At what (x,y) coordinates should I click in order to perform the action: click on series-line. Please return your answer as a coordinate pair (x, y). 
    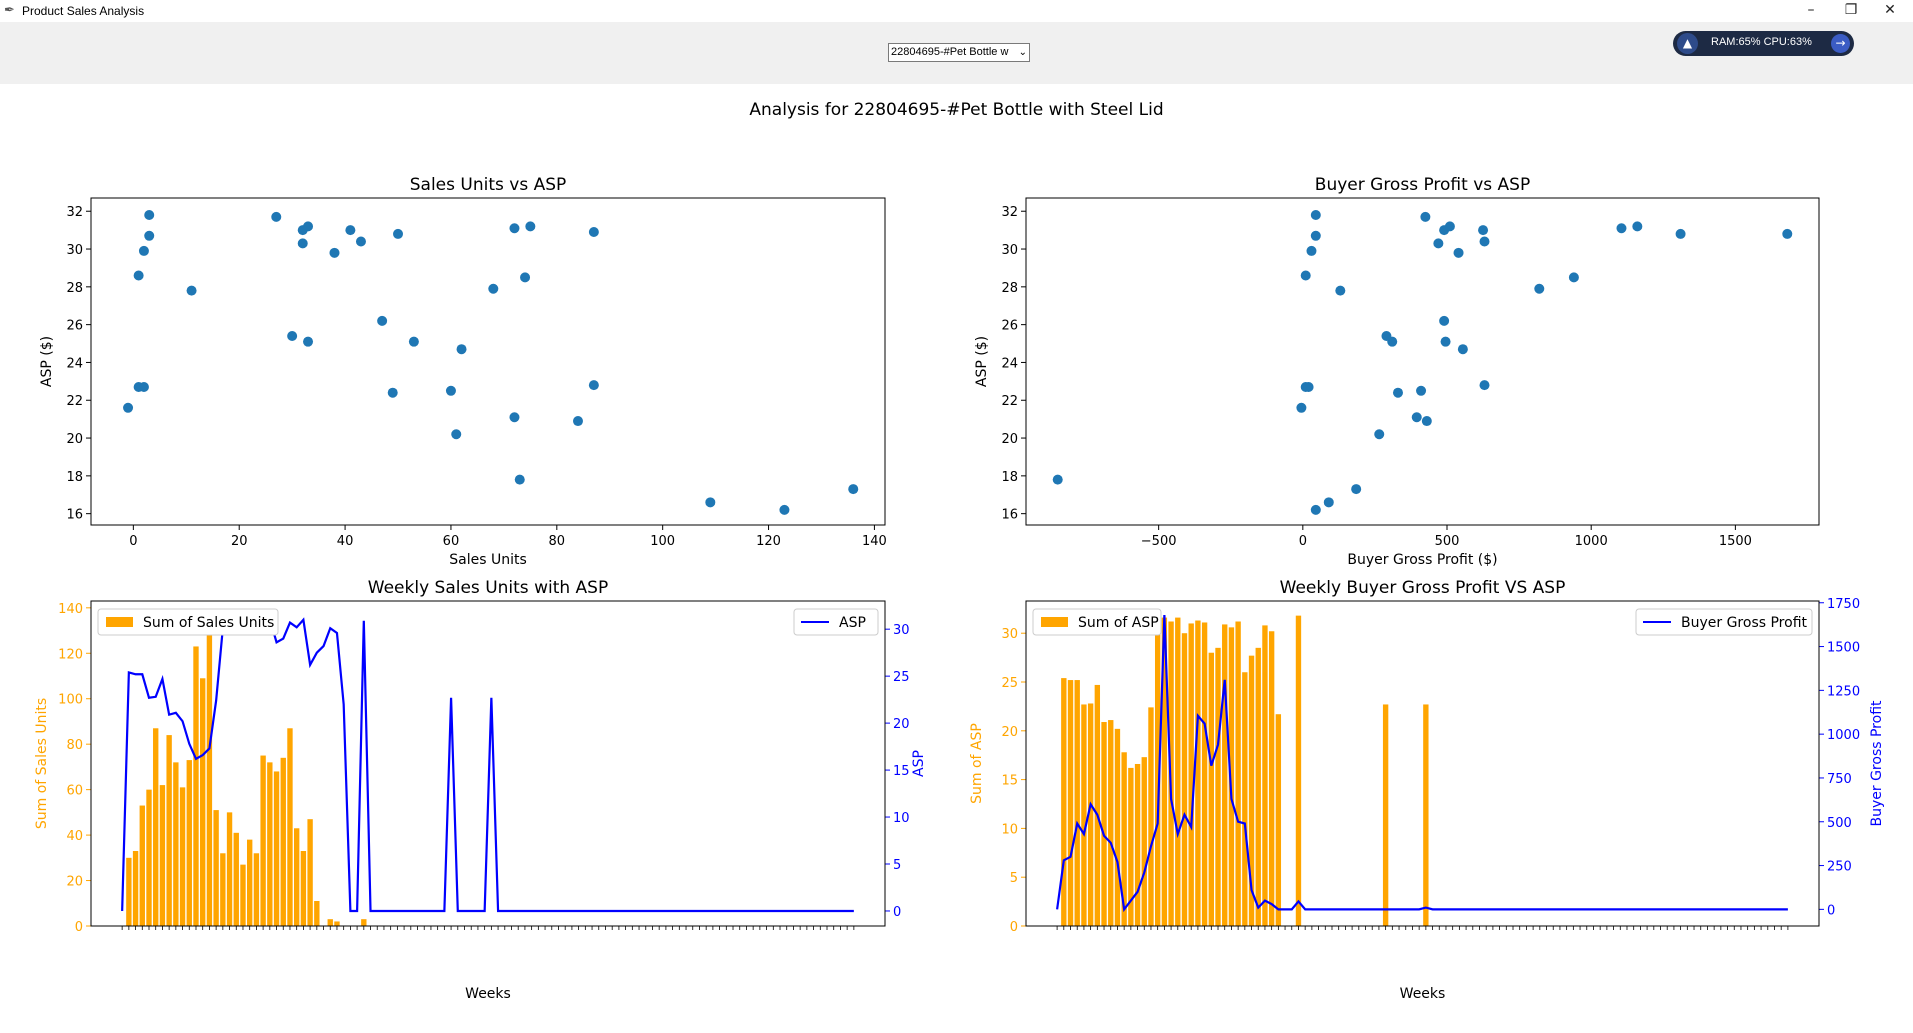
    Looking at the image, I should click on (1422, 763).